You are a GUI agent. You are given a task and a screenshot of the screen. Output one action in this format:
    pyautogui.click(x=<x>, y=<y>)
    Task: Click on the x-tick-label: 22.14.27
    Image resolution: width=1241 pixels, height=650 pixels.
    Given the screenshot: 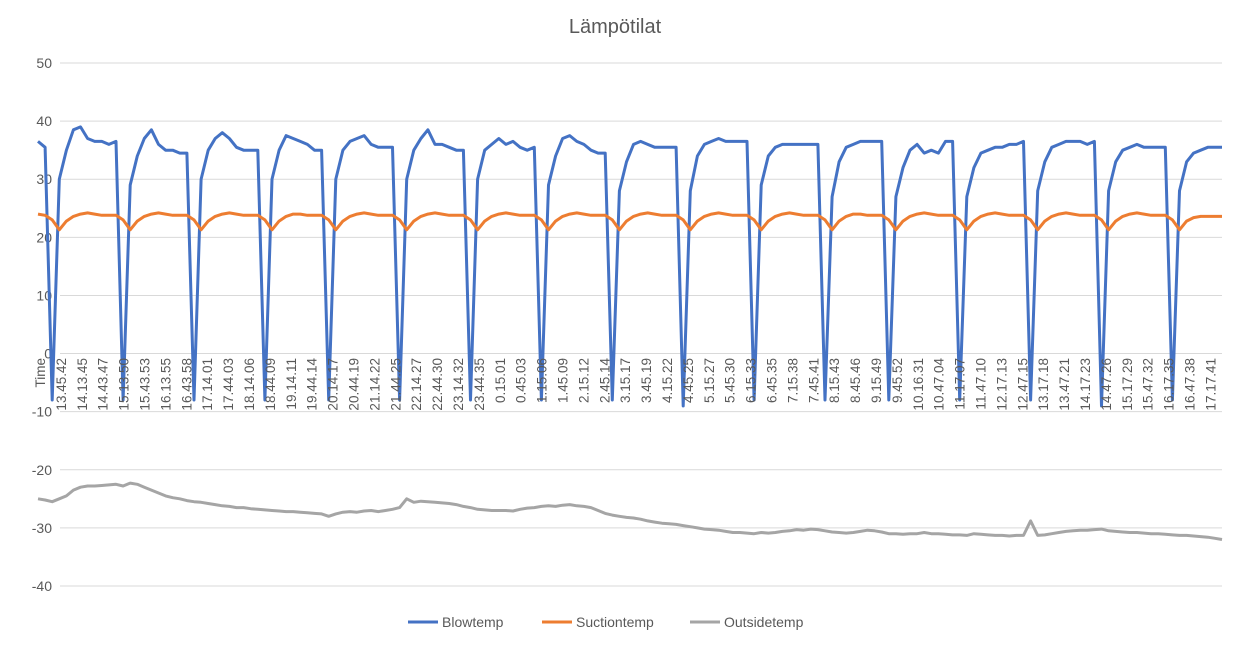 What is the action you would take?
    pyautogui.click(x=416, y=384)
    